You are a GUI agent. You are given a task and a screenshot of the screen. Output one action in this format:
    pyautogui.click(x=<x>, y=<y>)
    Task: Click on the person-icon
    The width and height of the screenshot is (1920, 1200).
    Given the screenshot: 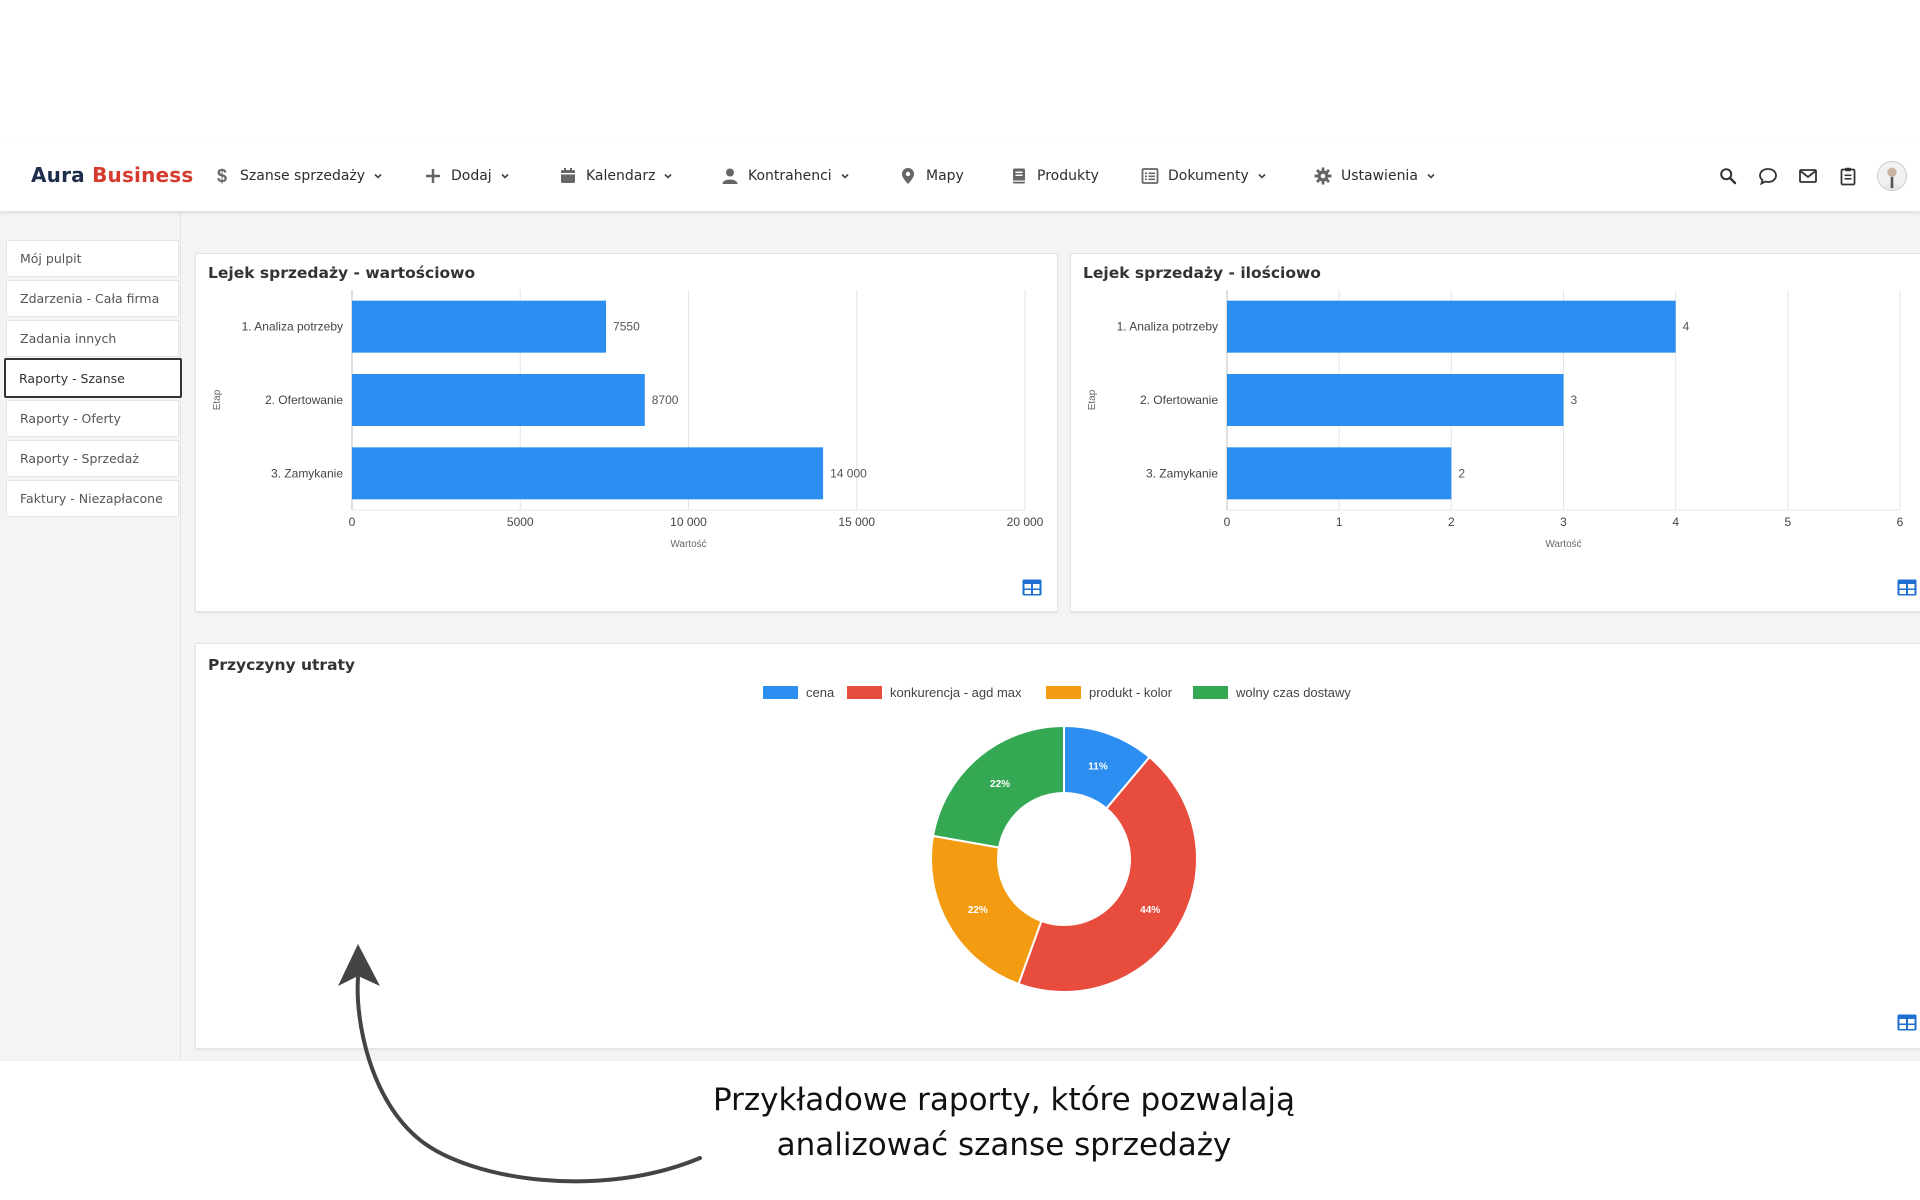 What is the action you would take?
    pyautogui.click(x=730, y=176)
    